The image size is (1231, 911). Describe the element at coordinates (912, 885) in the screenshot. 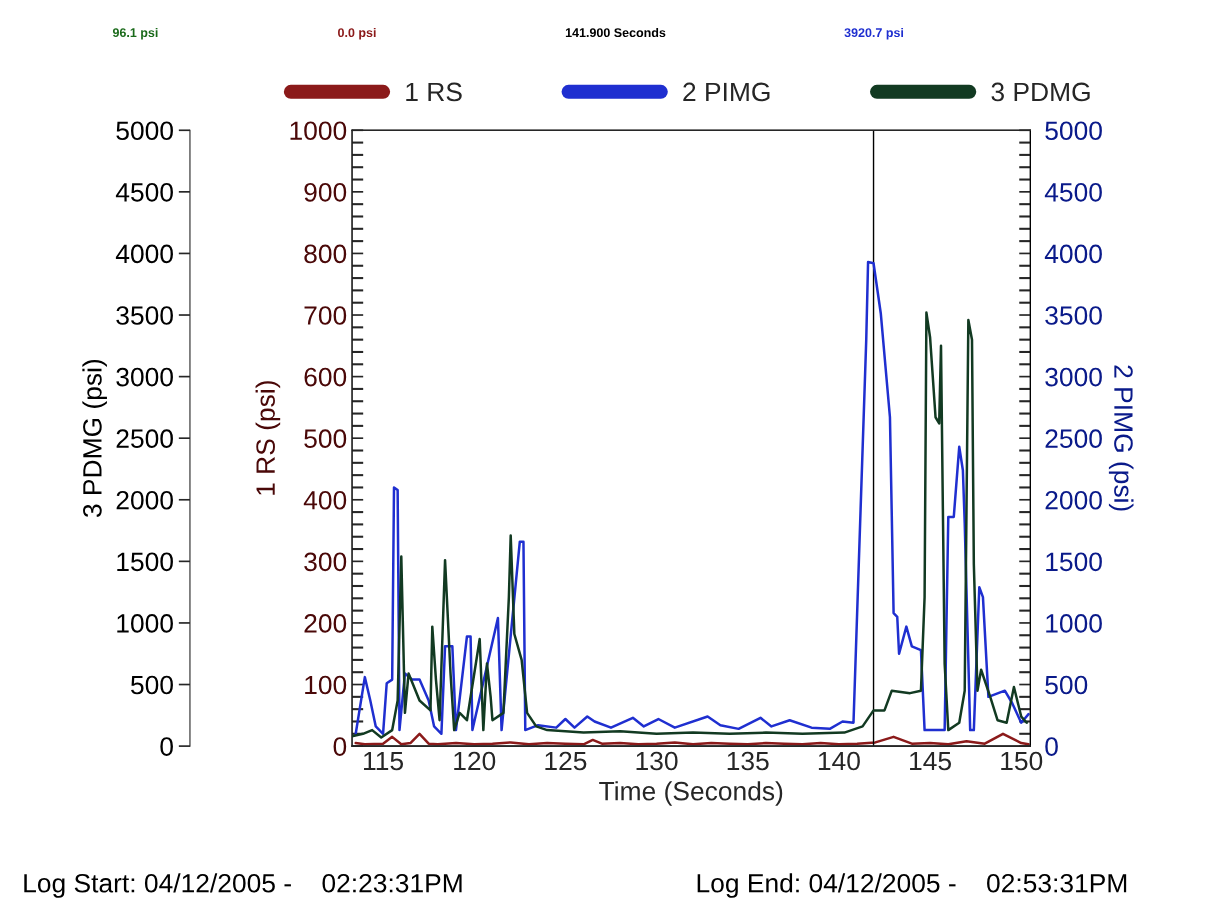

I see `text: Log End: 04/12/2005 - 02:53:31PM` at that location.